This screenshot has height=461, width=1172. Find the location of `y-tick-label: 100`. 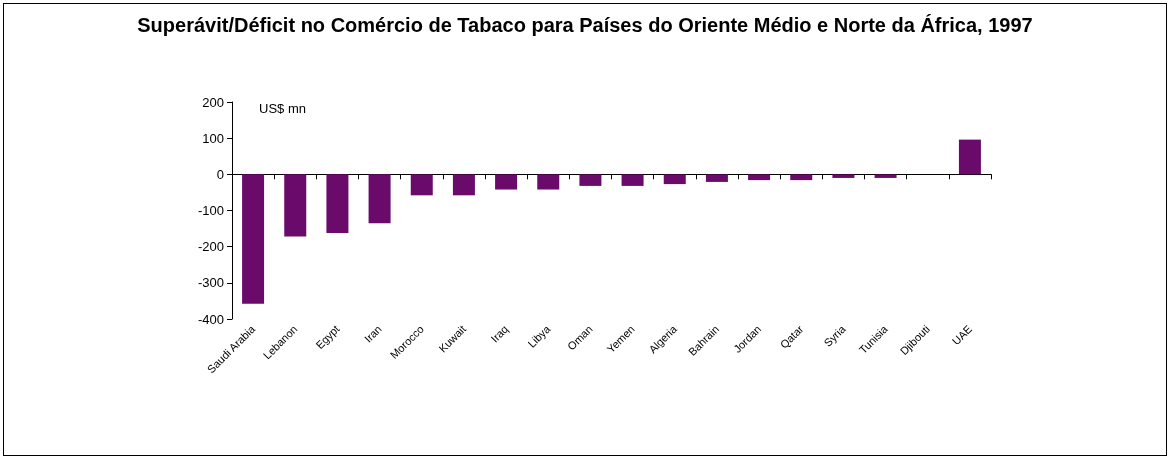

y-tick-label: 100 is located at coordinates (213, 138).